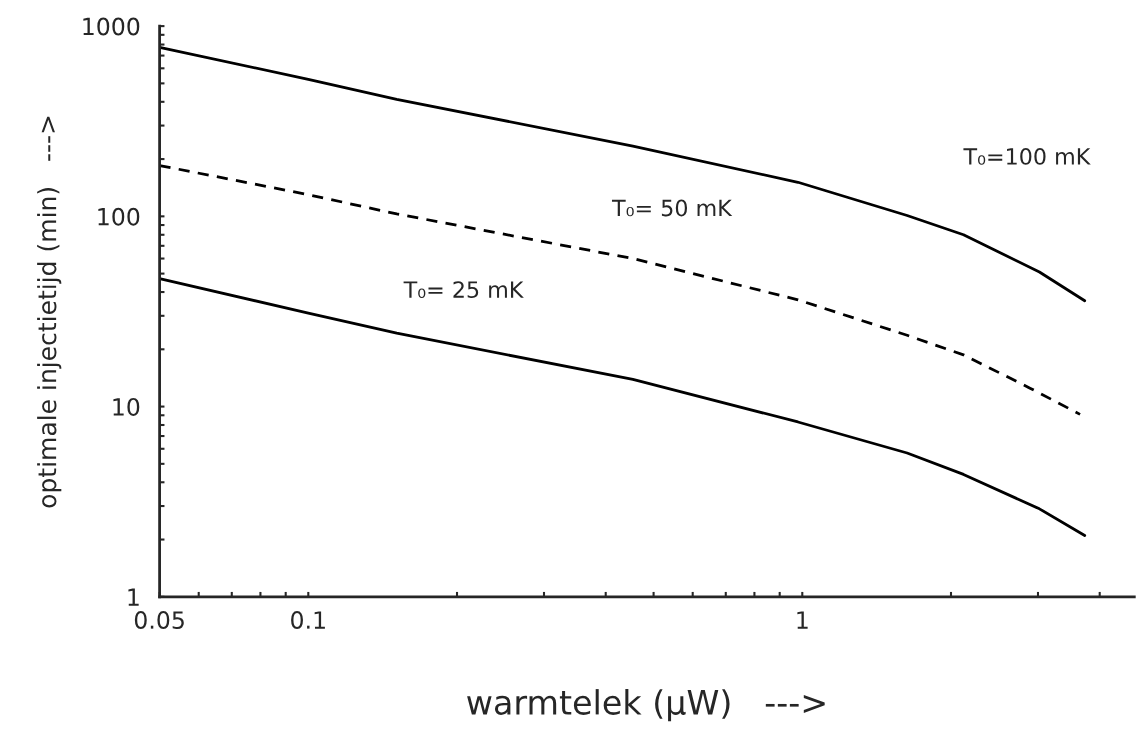  I want to click on x-tick-label: 0.05, so click(159, 620).